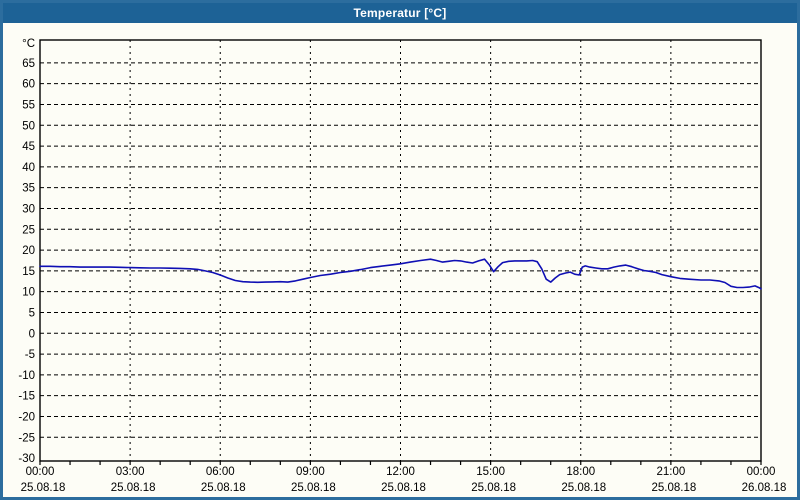  I want to click on y-axis-tick-label: 65, so click(28, 64).